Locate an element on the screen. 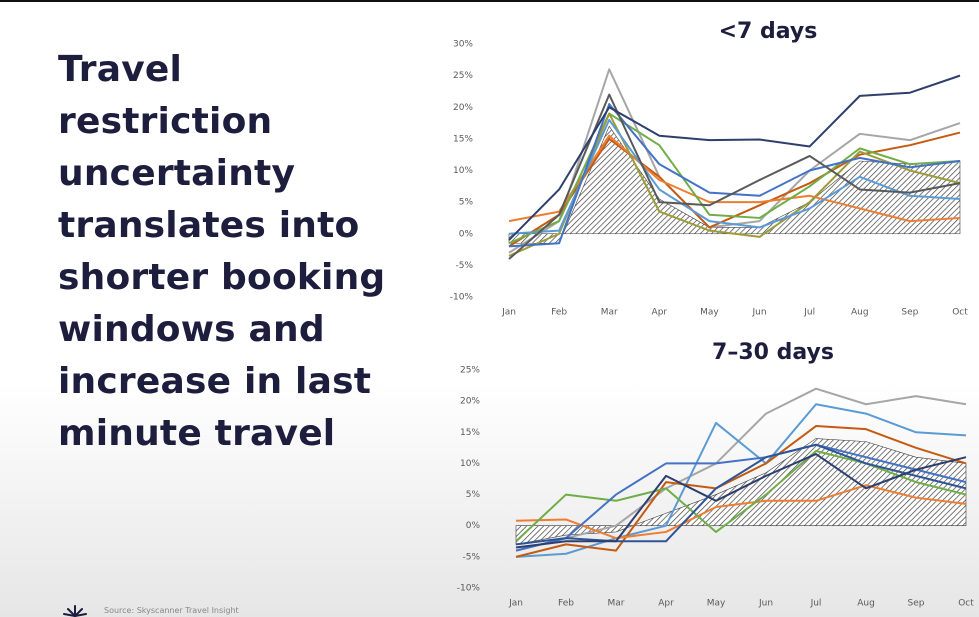 Image resolution: width=979 pixels, height=617 pixels. headline-line: windows and is located at coordinates (191, 329).